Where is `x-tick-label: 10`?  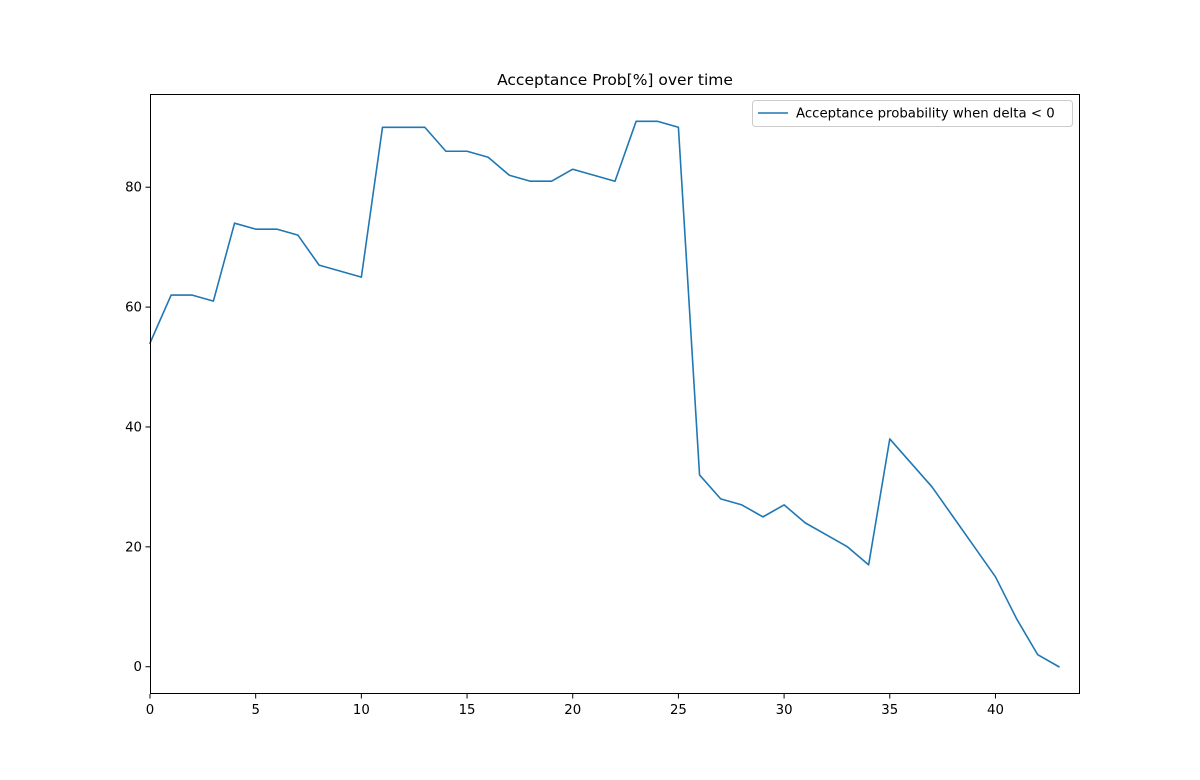
x-tick-label: 10 is located at coordinates (361, 710).